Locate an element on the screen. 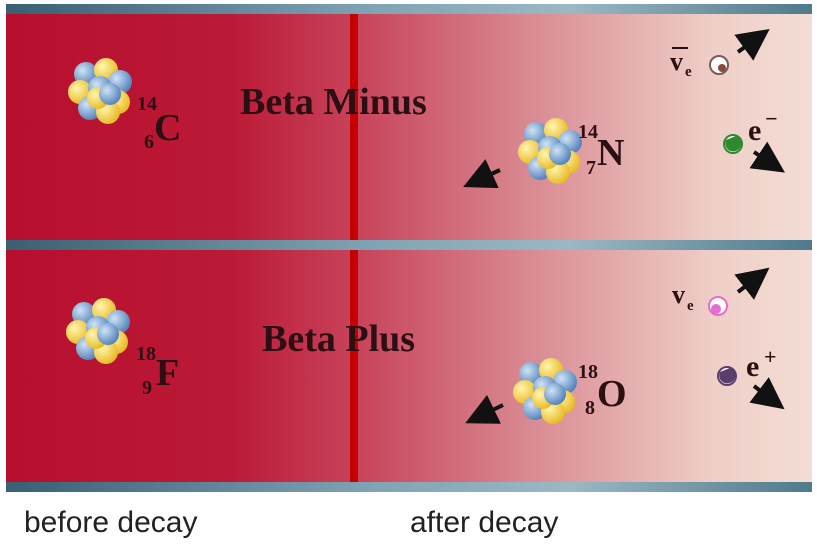 The height and width of the screenshot is (547, 817). nitrogen-nucleus-icon is located at coordinates (550, 151).